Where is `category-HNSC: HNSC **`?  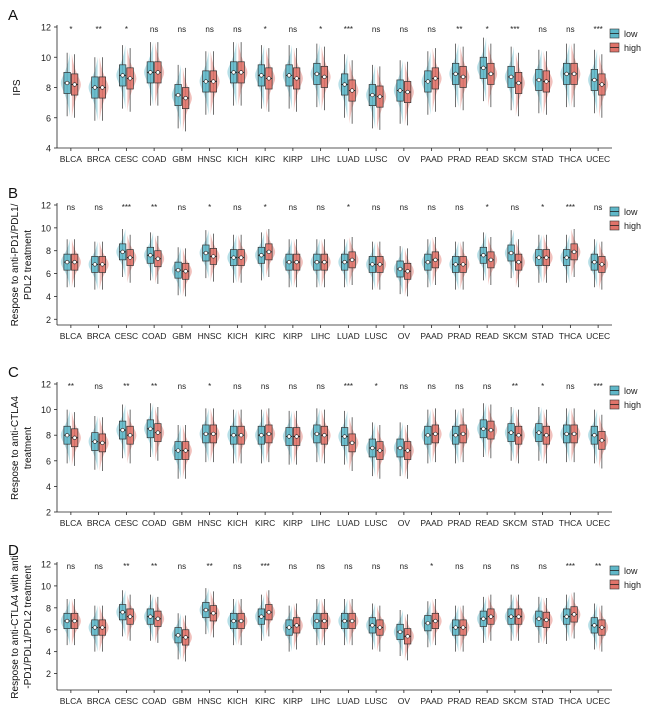 category-HNSC: HNSC ** is located at coordinates (210, 634).